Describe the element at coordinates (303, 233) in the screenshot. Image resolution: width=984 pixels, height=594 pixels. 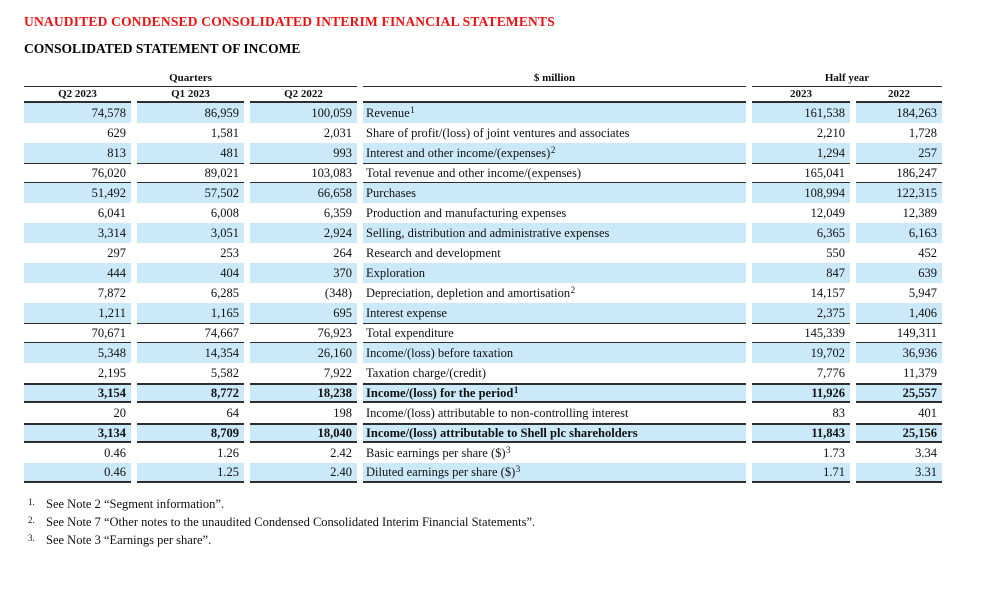
I see `quarter-value-cell: 2,924` at that location.